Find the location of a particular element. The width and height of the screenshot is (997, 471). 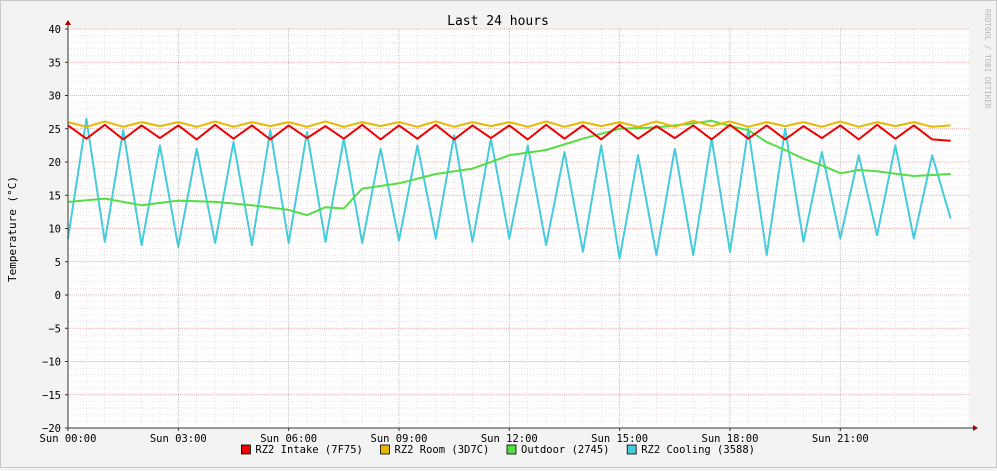

y-tick-label: 35 is located at coordinates (54, 63).